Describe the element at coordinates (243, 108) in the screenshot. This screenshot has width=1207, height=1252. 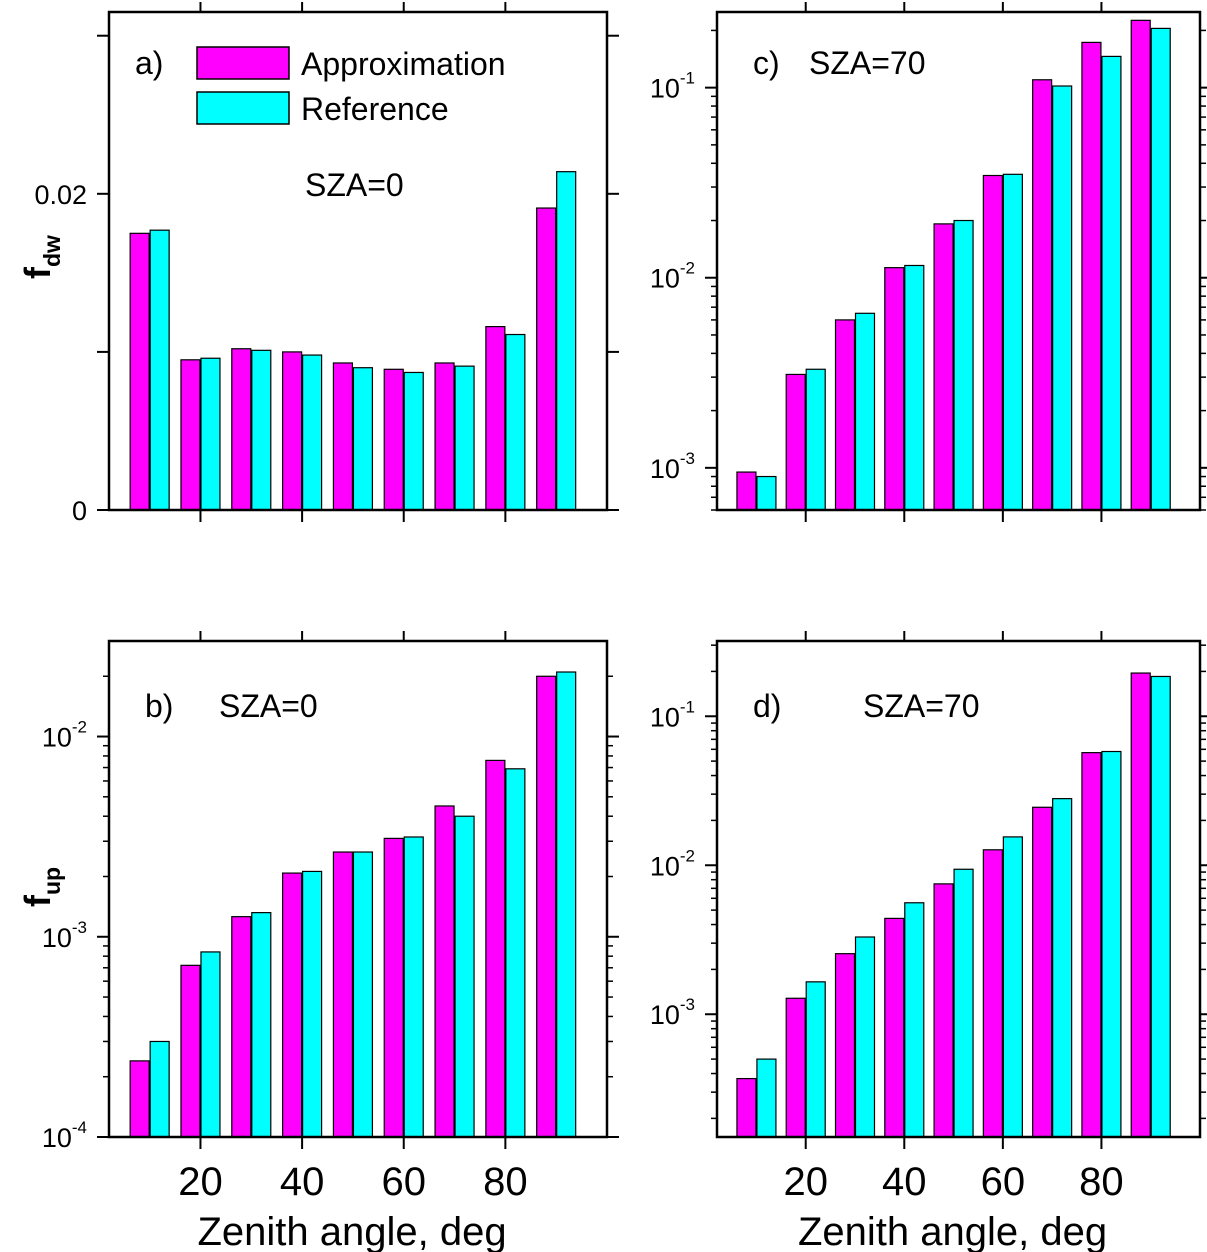
I see `legend-swatch-reference` at that location.